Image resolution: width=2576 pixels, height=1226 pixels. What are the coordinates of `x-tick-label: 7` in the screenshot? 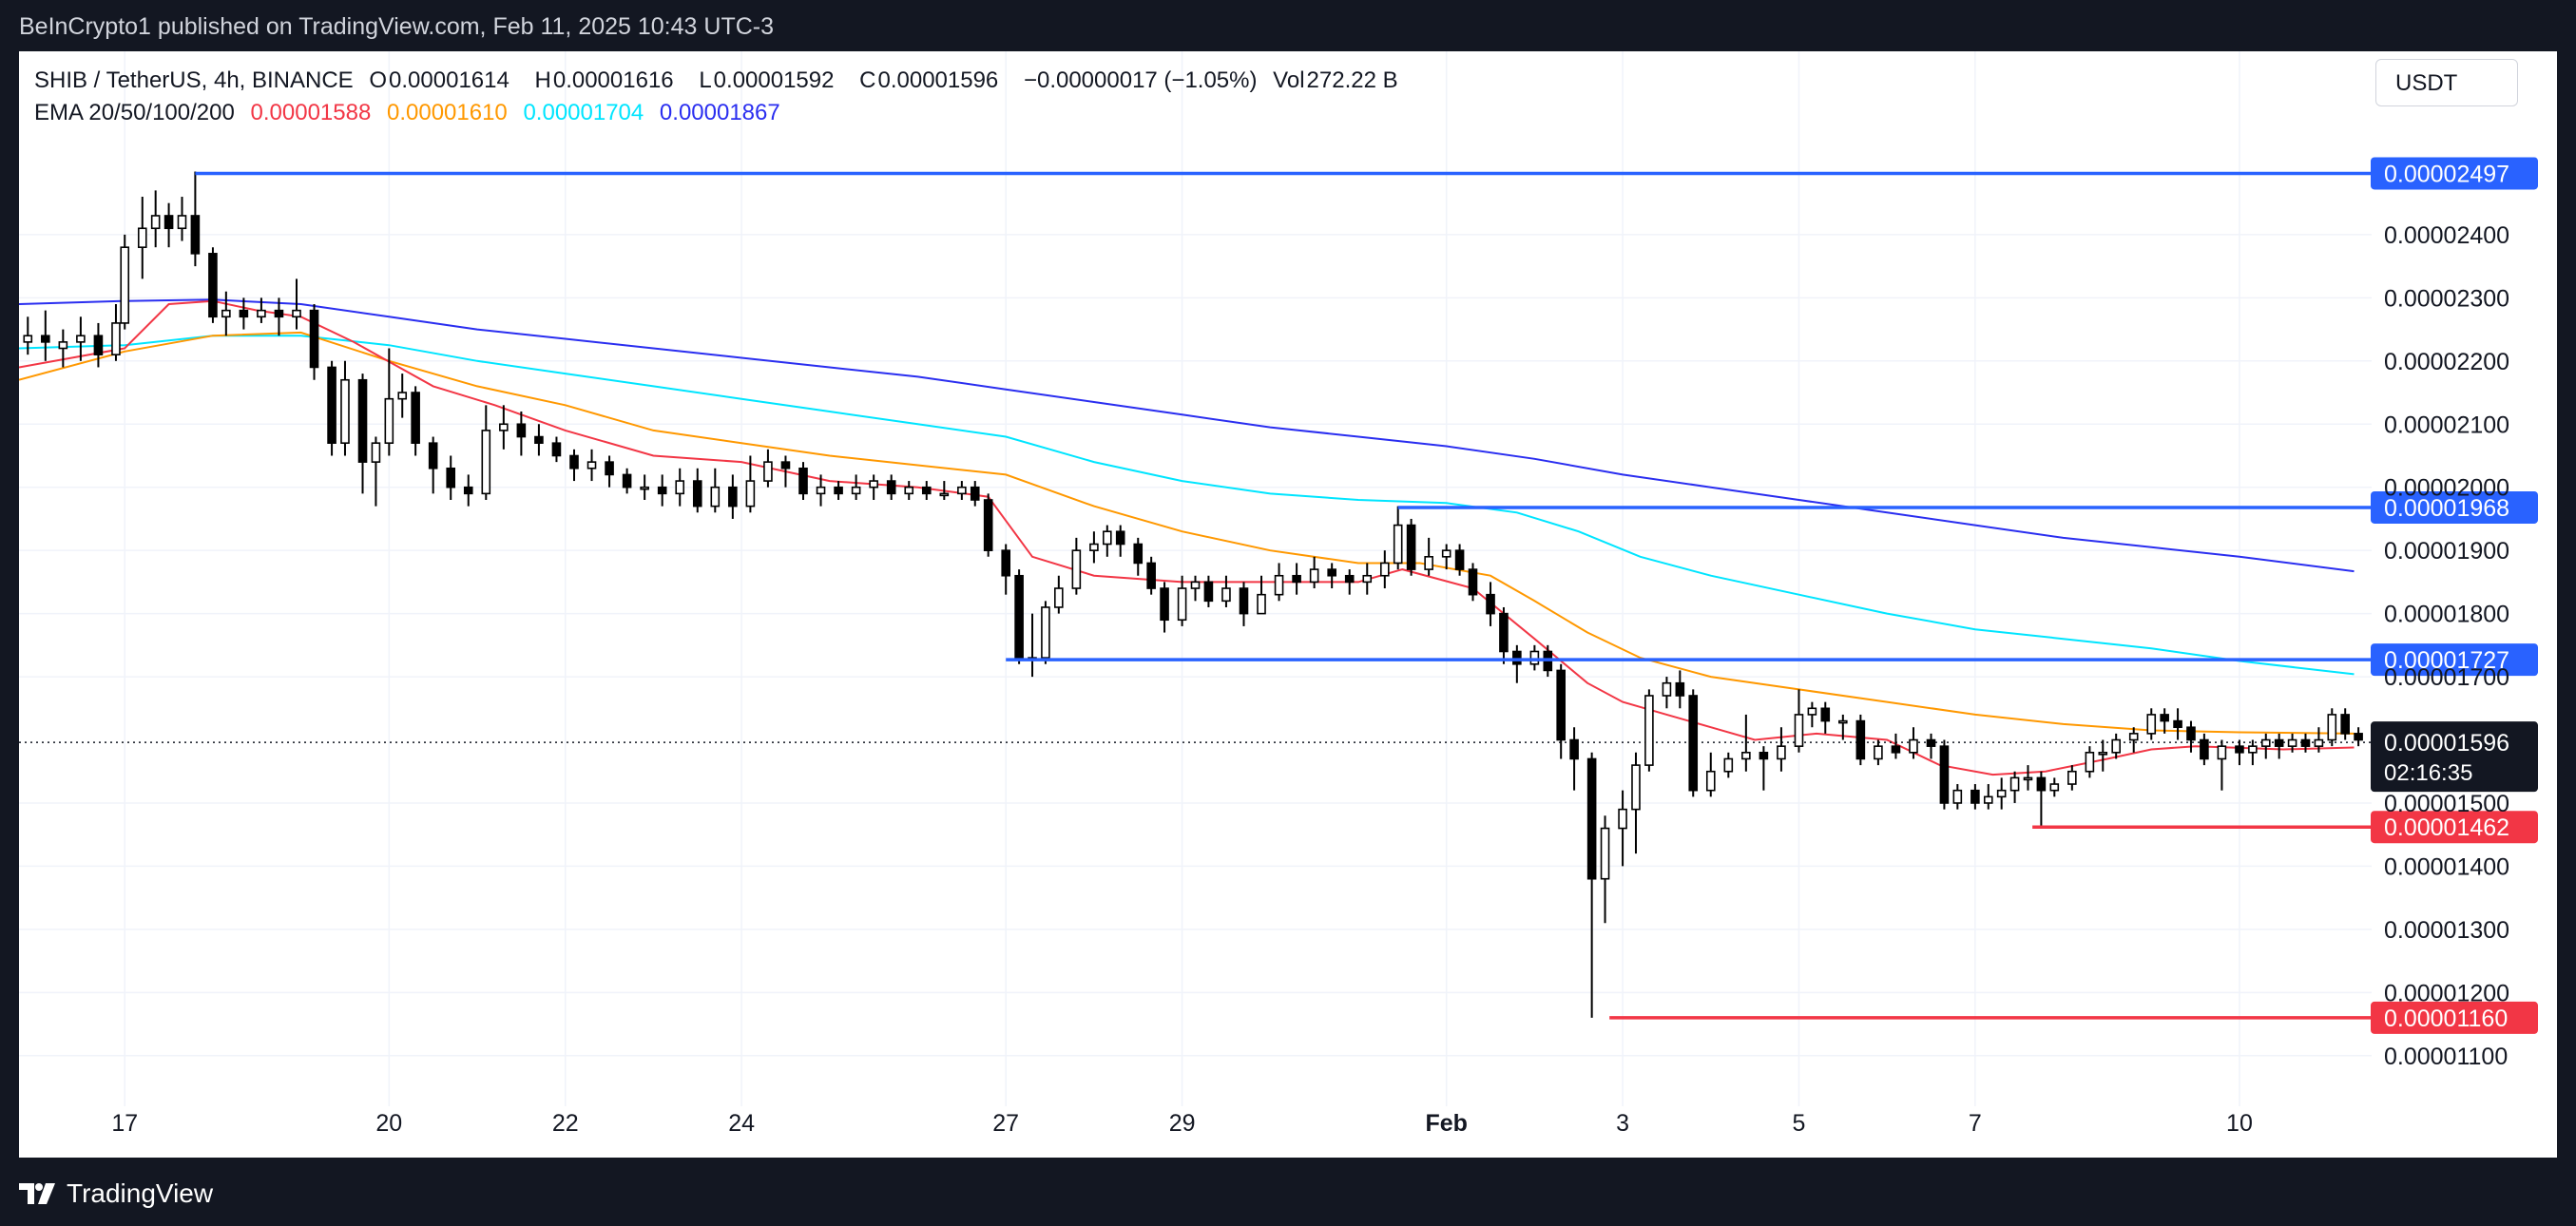 It's located at (1976, 1124).